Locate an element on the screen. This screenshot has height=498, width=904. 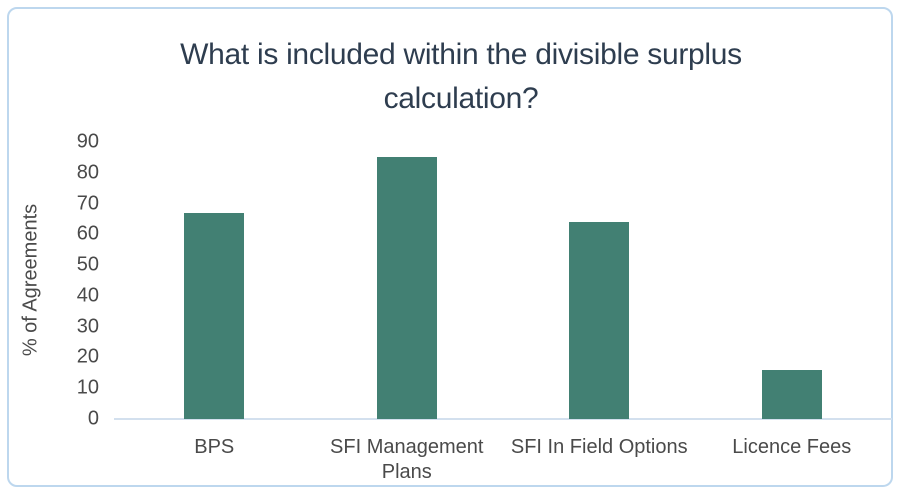
bar-slot-bps is located at coordinates (214, 280).